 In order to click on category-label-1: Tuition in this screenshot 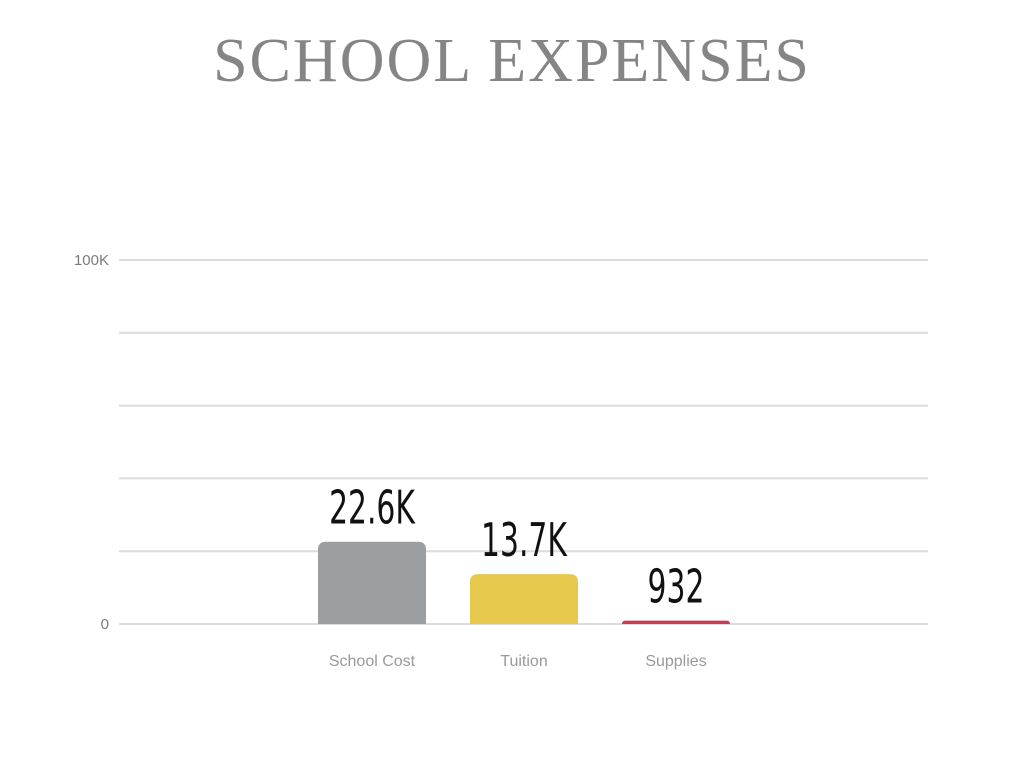, I will do `click(523, 661)`.